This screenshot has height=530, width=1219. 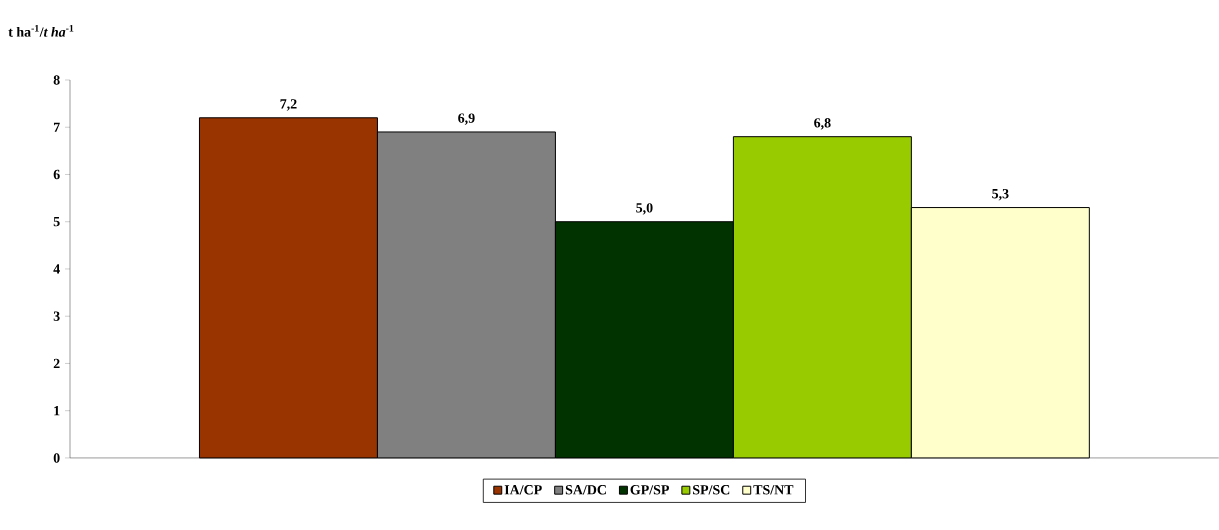 What do you see at coordinates (41, 30) in the screenshot?
I see `y-axis-title: t ha$^{-1}$/t ha$^{-1}$` at bounding box center [41, 30].